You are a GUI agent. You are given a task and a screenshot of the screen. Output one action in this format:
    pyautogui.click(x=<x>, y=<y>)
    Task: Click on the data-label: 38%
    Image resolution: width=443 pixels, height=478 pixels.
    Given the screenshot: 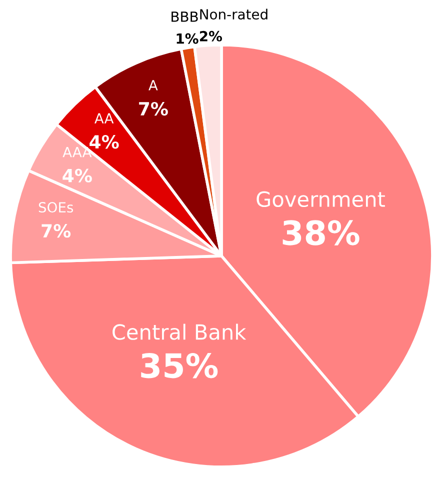 What is the action you would take?
    pyautogui.click(x=321, y=233)
    